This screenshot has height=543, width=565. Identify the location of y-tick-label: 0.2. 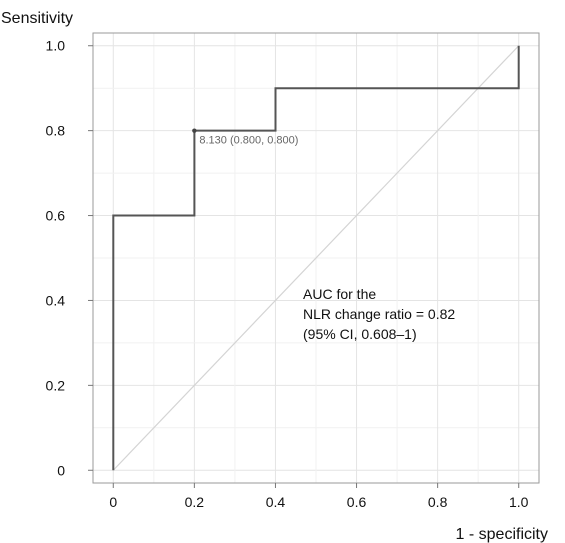
(56, 385).